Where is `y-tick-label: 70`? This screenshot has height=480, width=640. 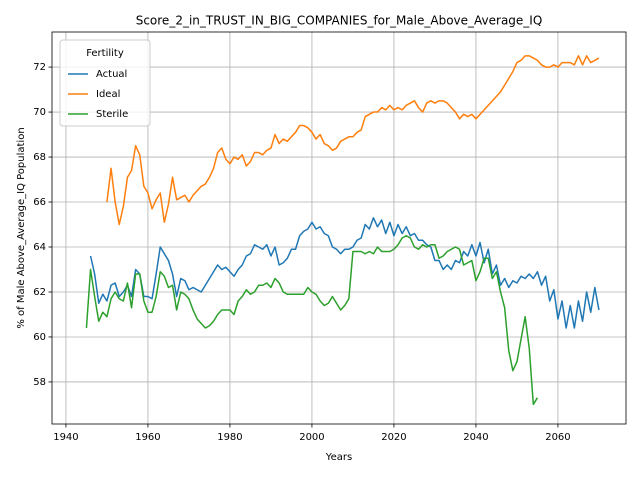 y-tick-label: 70 is located at coordinates (39, 112).